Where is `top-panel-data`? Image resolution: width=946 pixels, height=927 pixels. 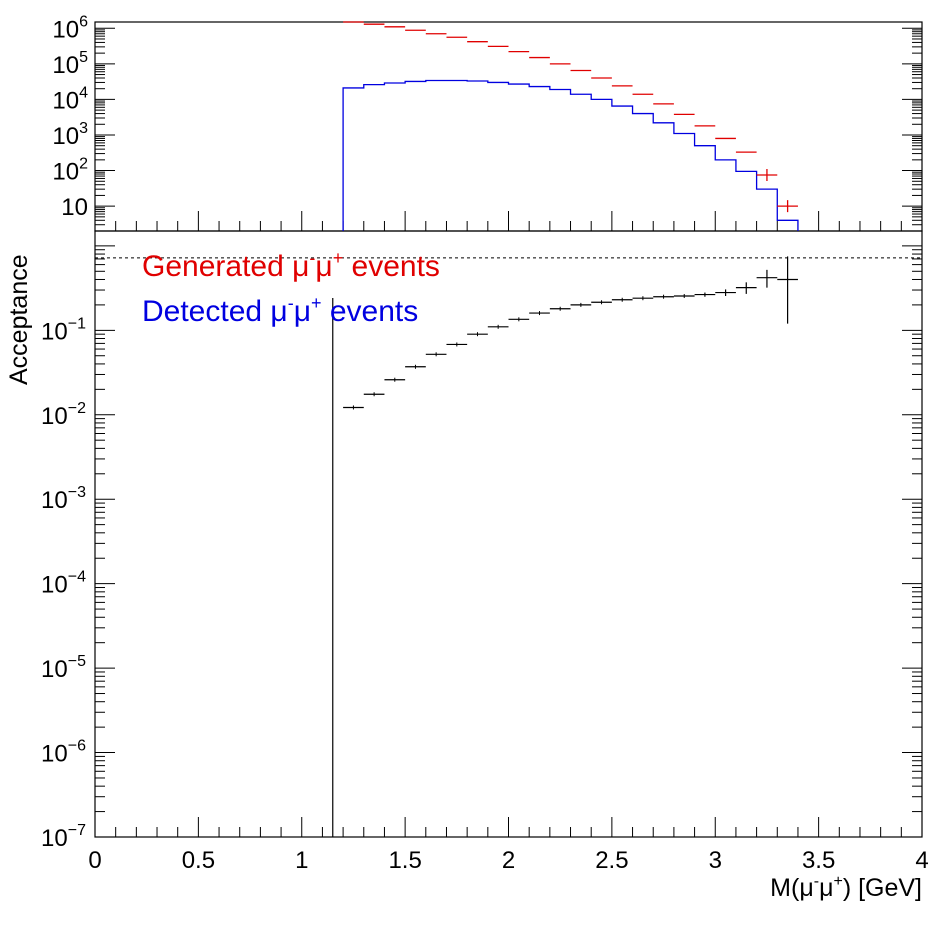 top-panel-data is located at coordinates (570, 126).